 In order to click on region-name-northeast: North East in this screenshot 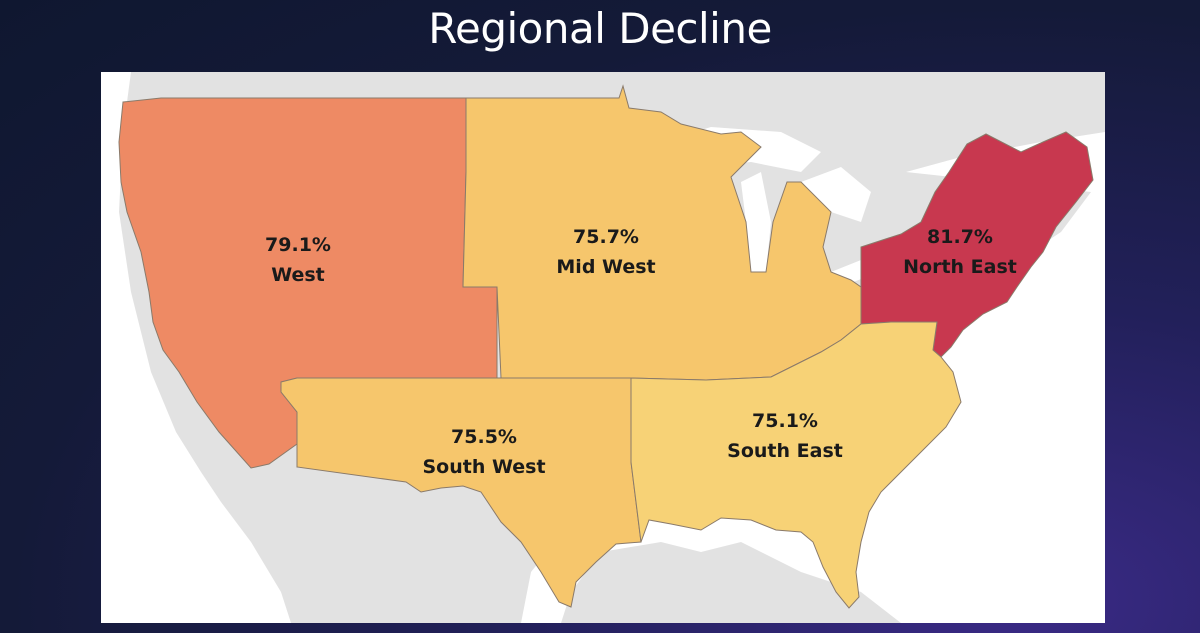, I will do `click(960, 267)`.